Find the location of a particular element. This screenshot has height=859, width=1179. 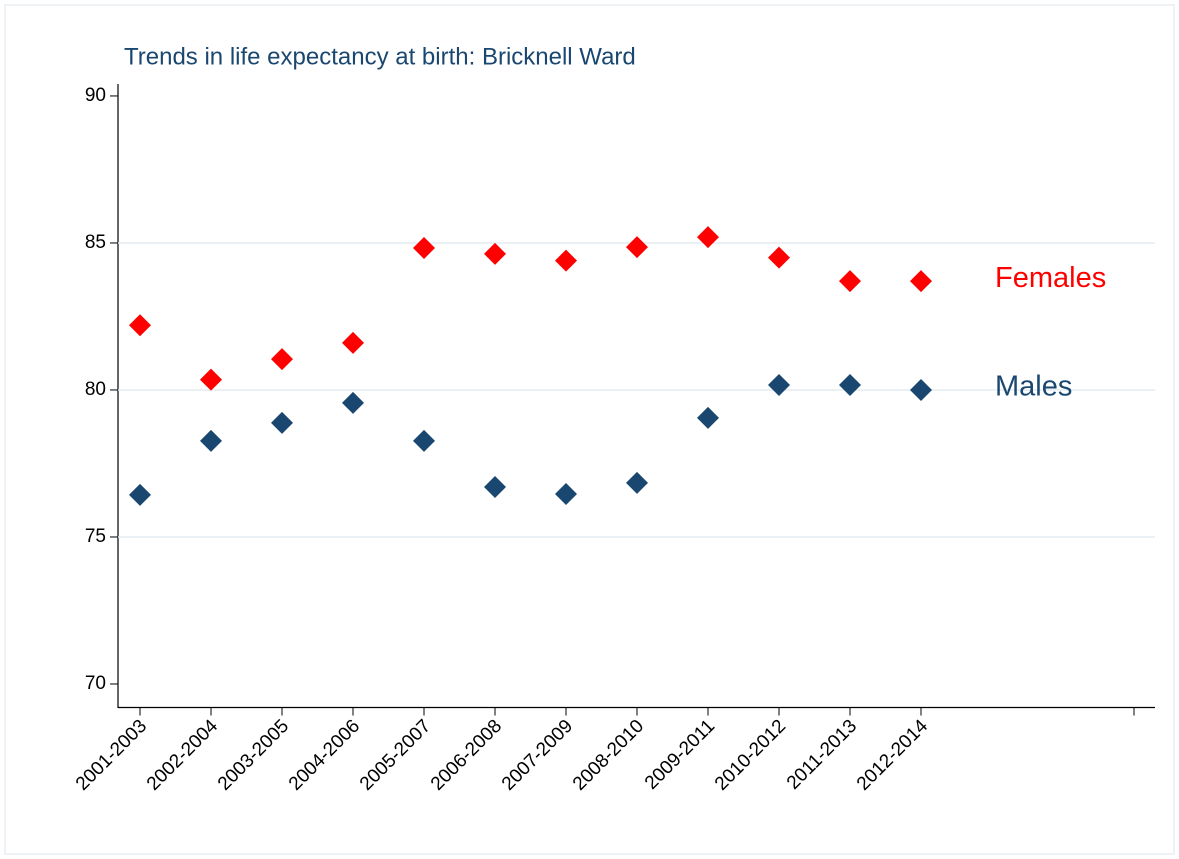

y-tick-label: 75 is located at coordinates (95, 536).